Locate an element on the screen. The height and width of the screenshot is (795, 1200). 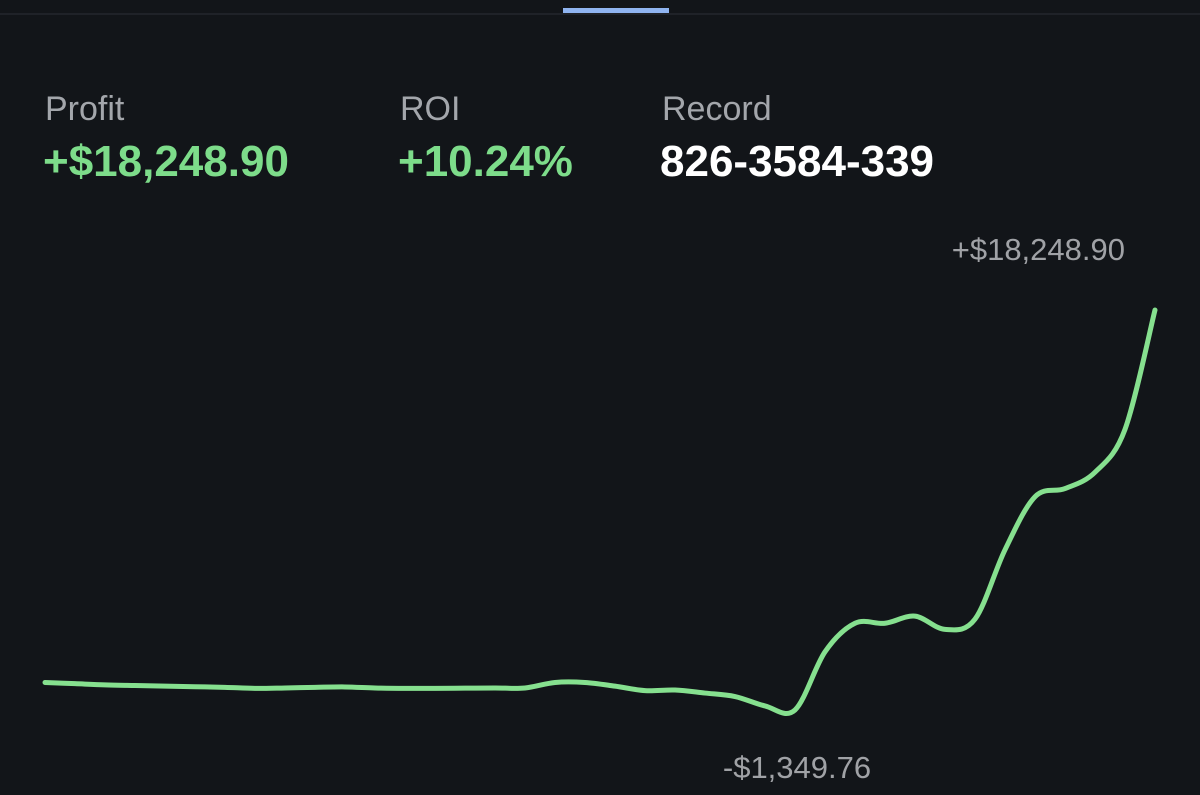
stat-value: 826-3584-339 is located at coordinates (797, 161).